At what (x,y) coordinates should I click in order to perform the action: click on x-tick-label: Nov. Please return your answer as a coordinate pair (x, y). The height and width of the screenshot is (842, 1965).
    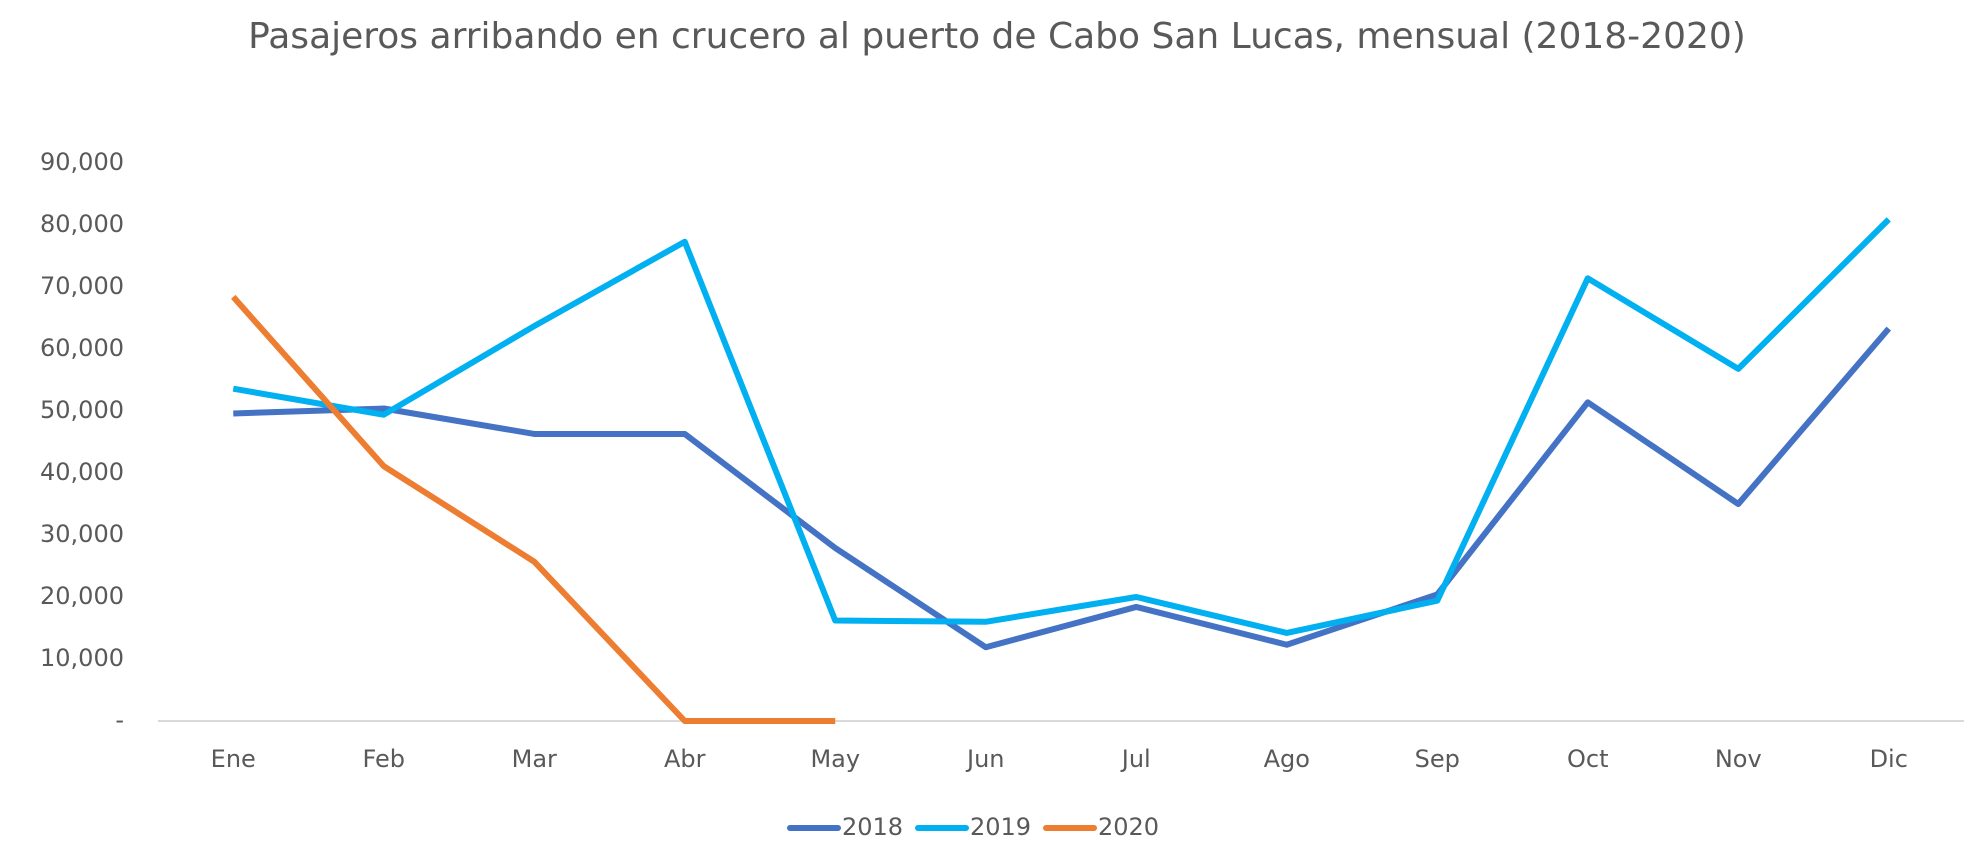
    Looking at the image, I should click on (1738, 759).